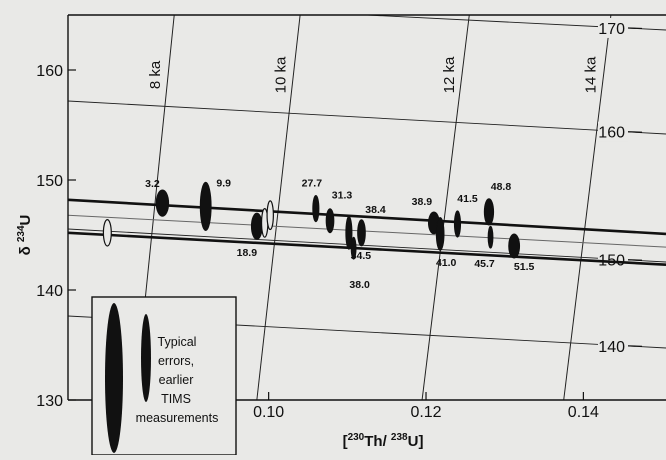  What do you see at coordinates (345, 441) in the screenshot?
I see `x-label-text: [` at bounding box center [345, 441].